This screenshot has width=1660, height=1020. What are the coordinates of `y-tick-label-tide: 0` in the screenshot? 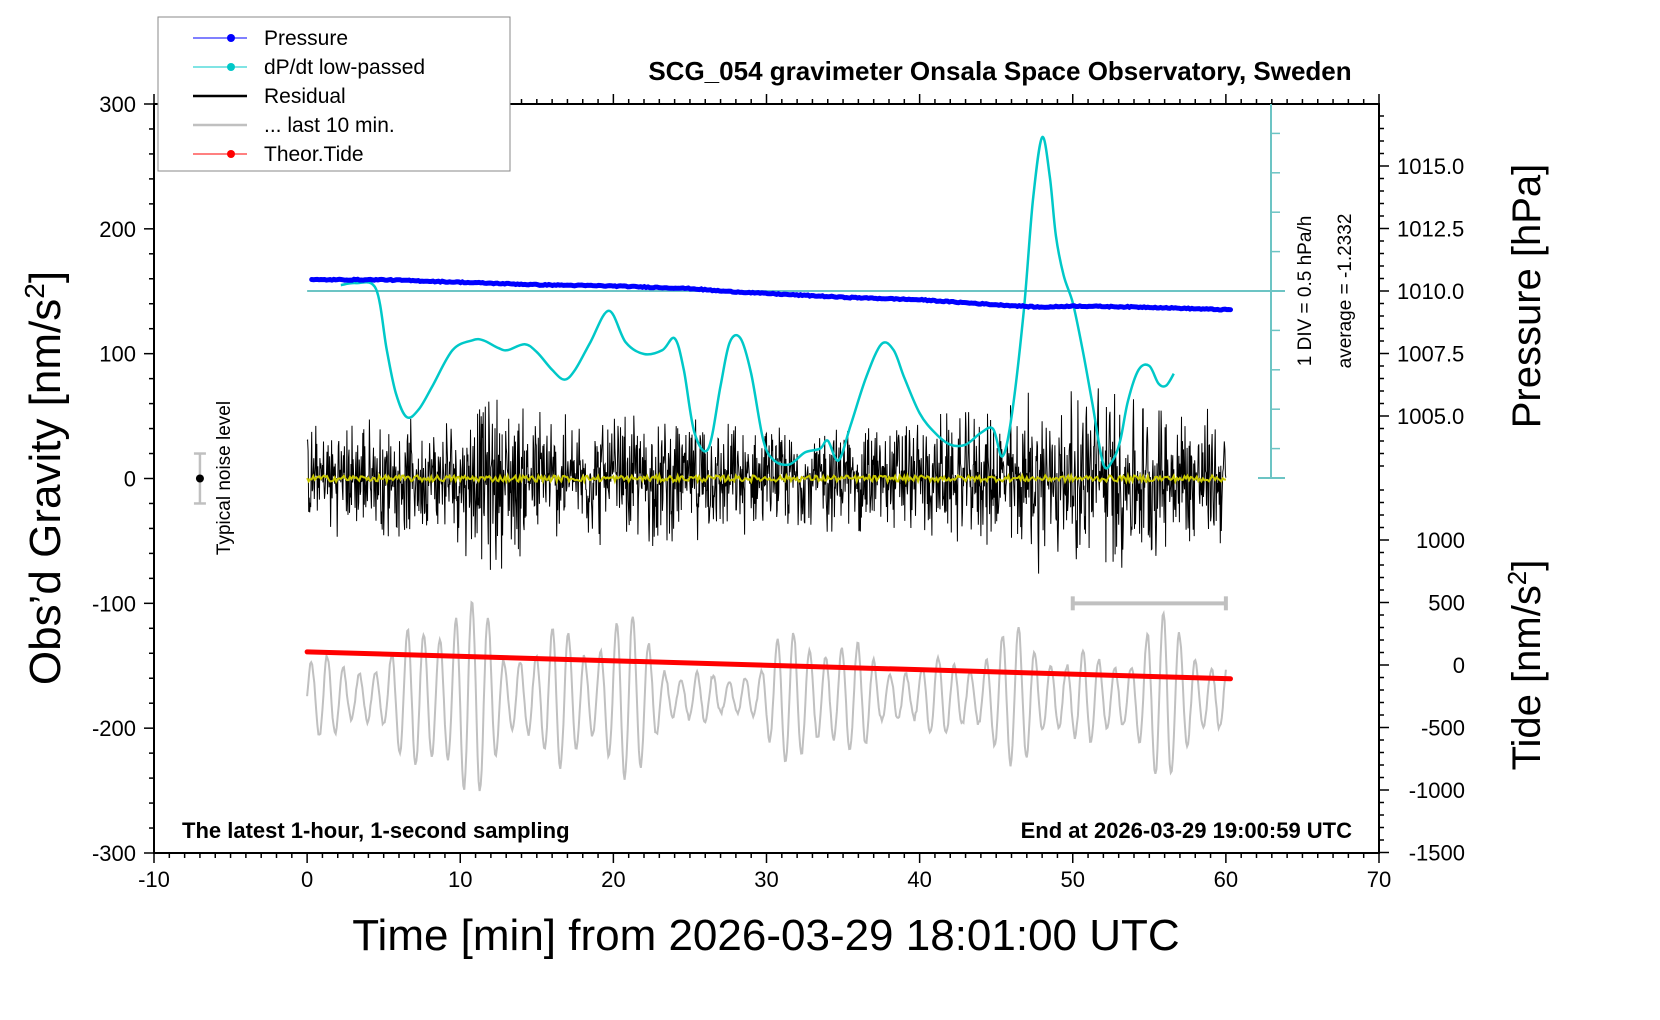 It's located at (1459, 665).